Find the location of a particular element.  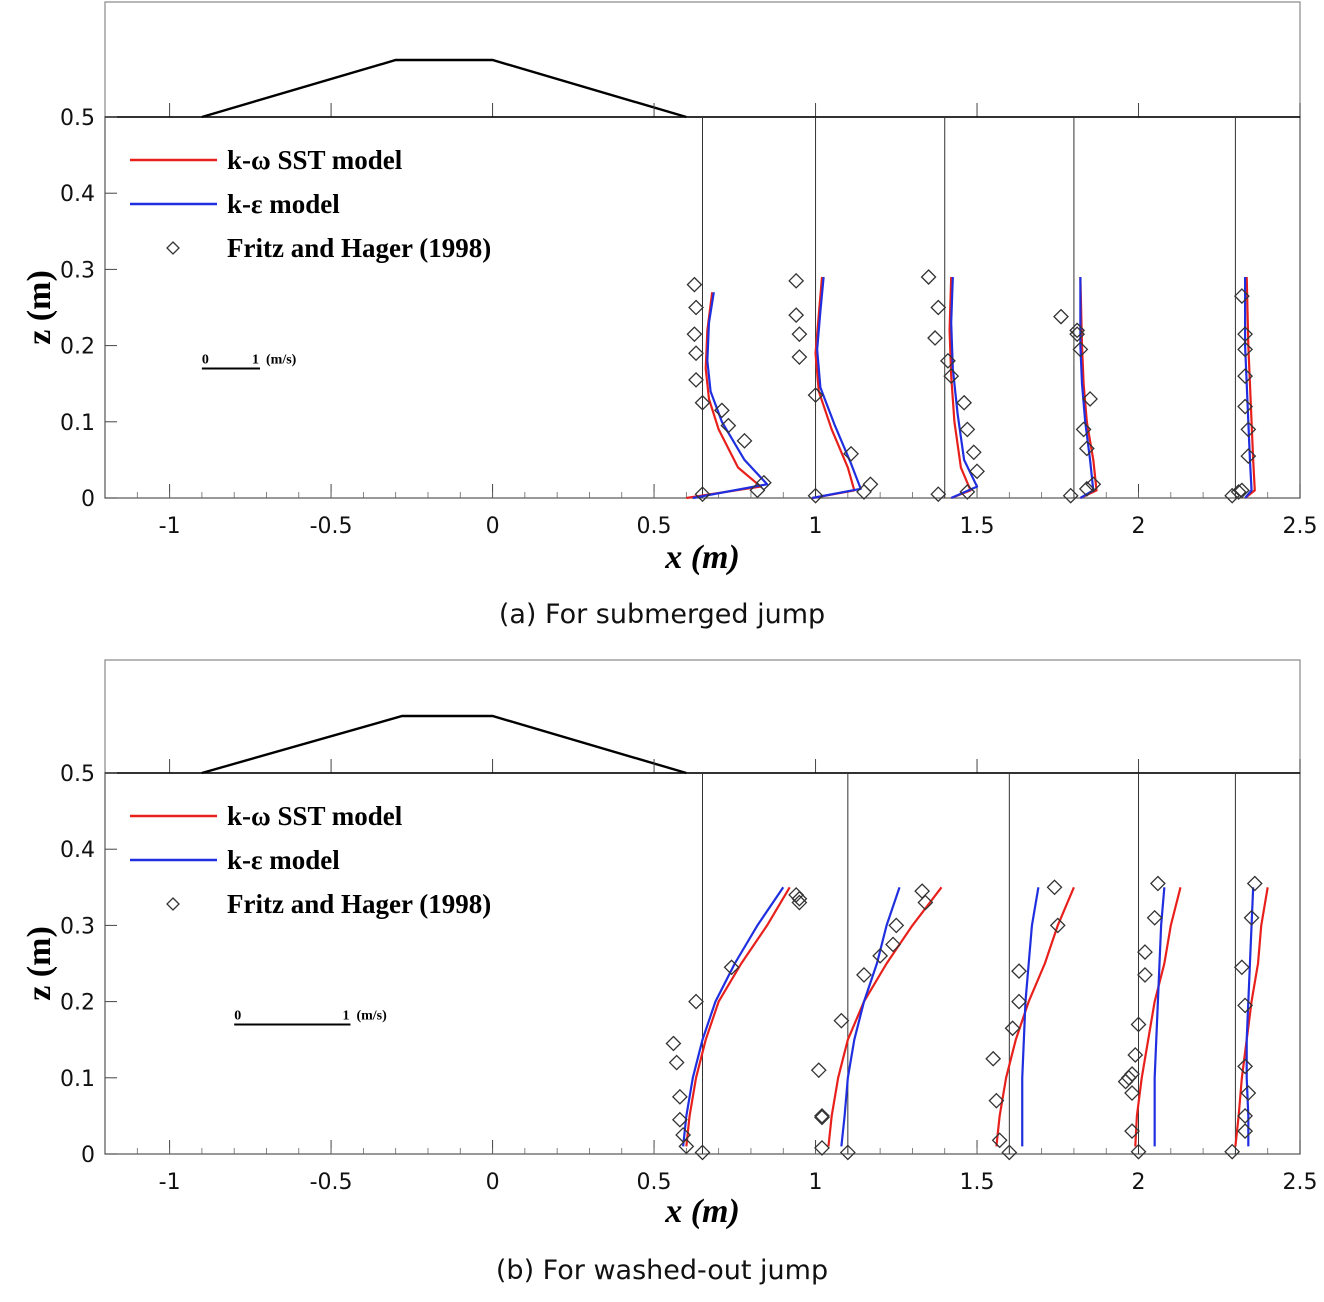

scale-unit-label: (m/s) is located at coordinates (281, 359).